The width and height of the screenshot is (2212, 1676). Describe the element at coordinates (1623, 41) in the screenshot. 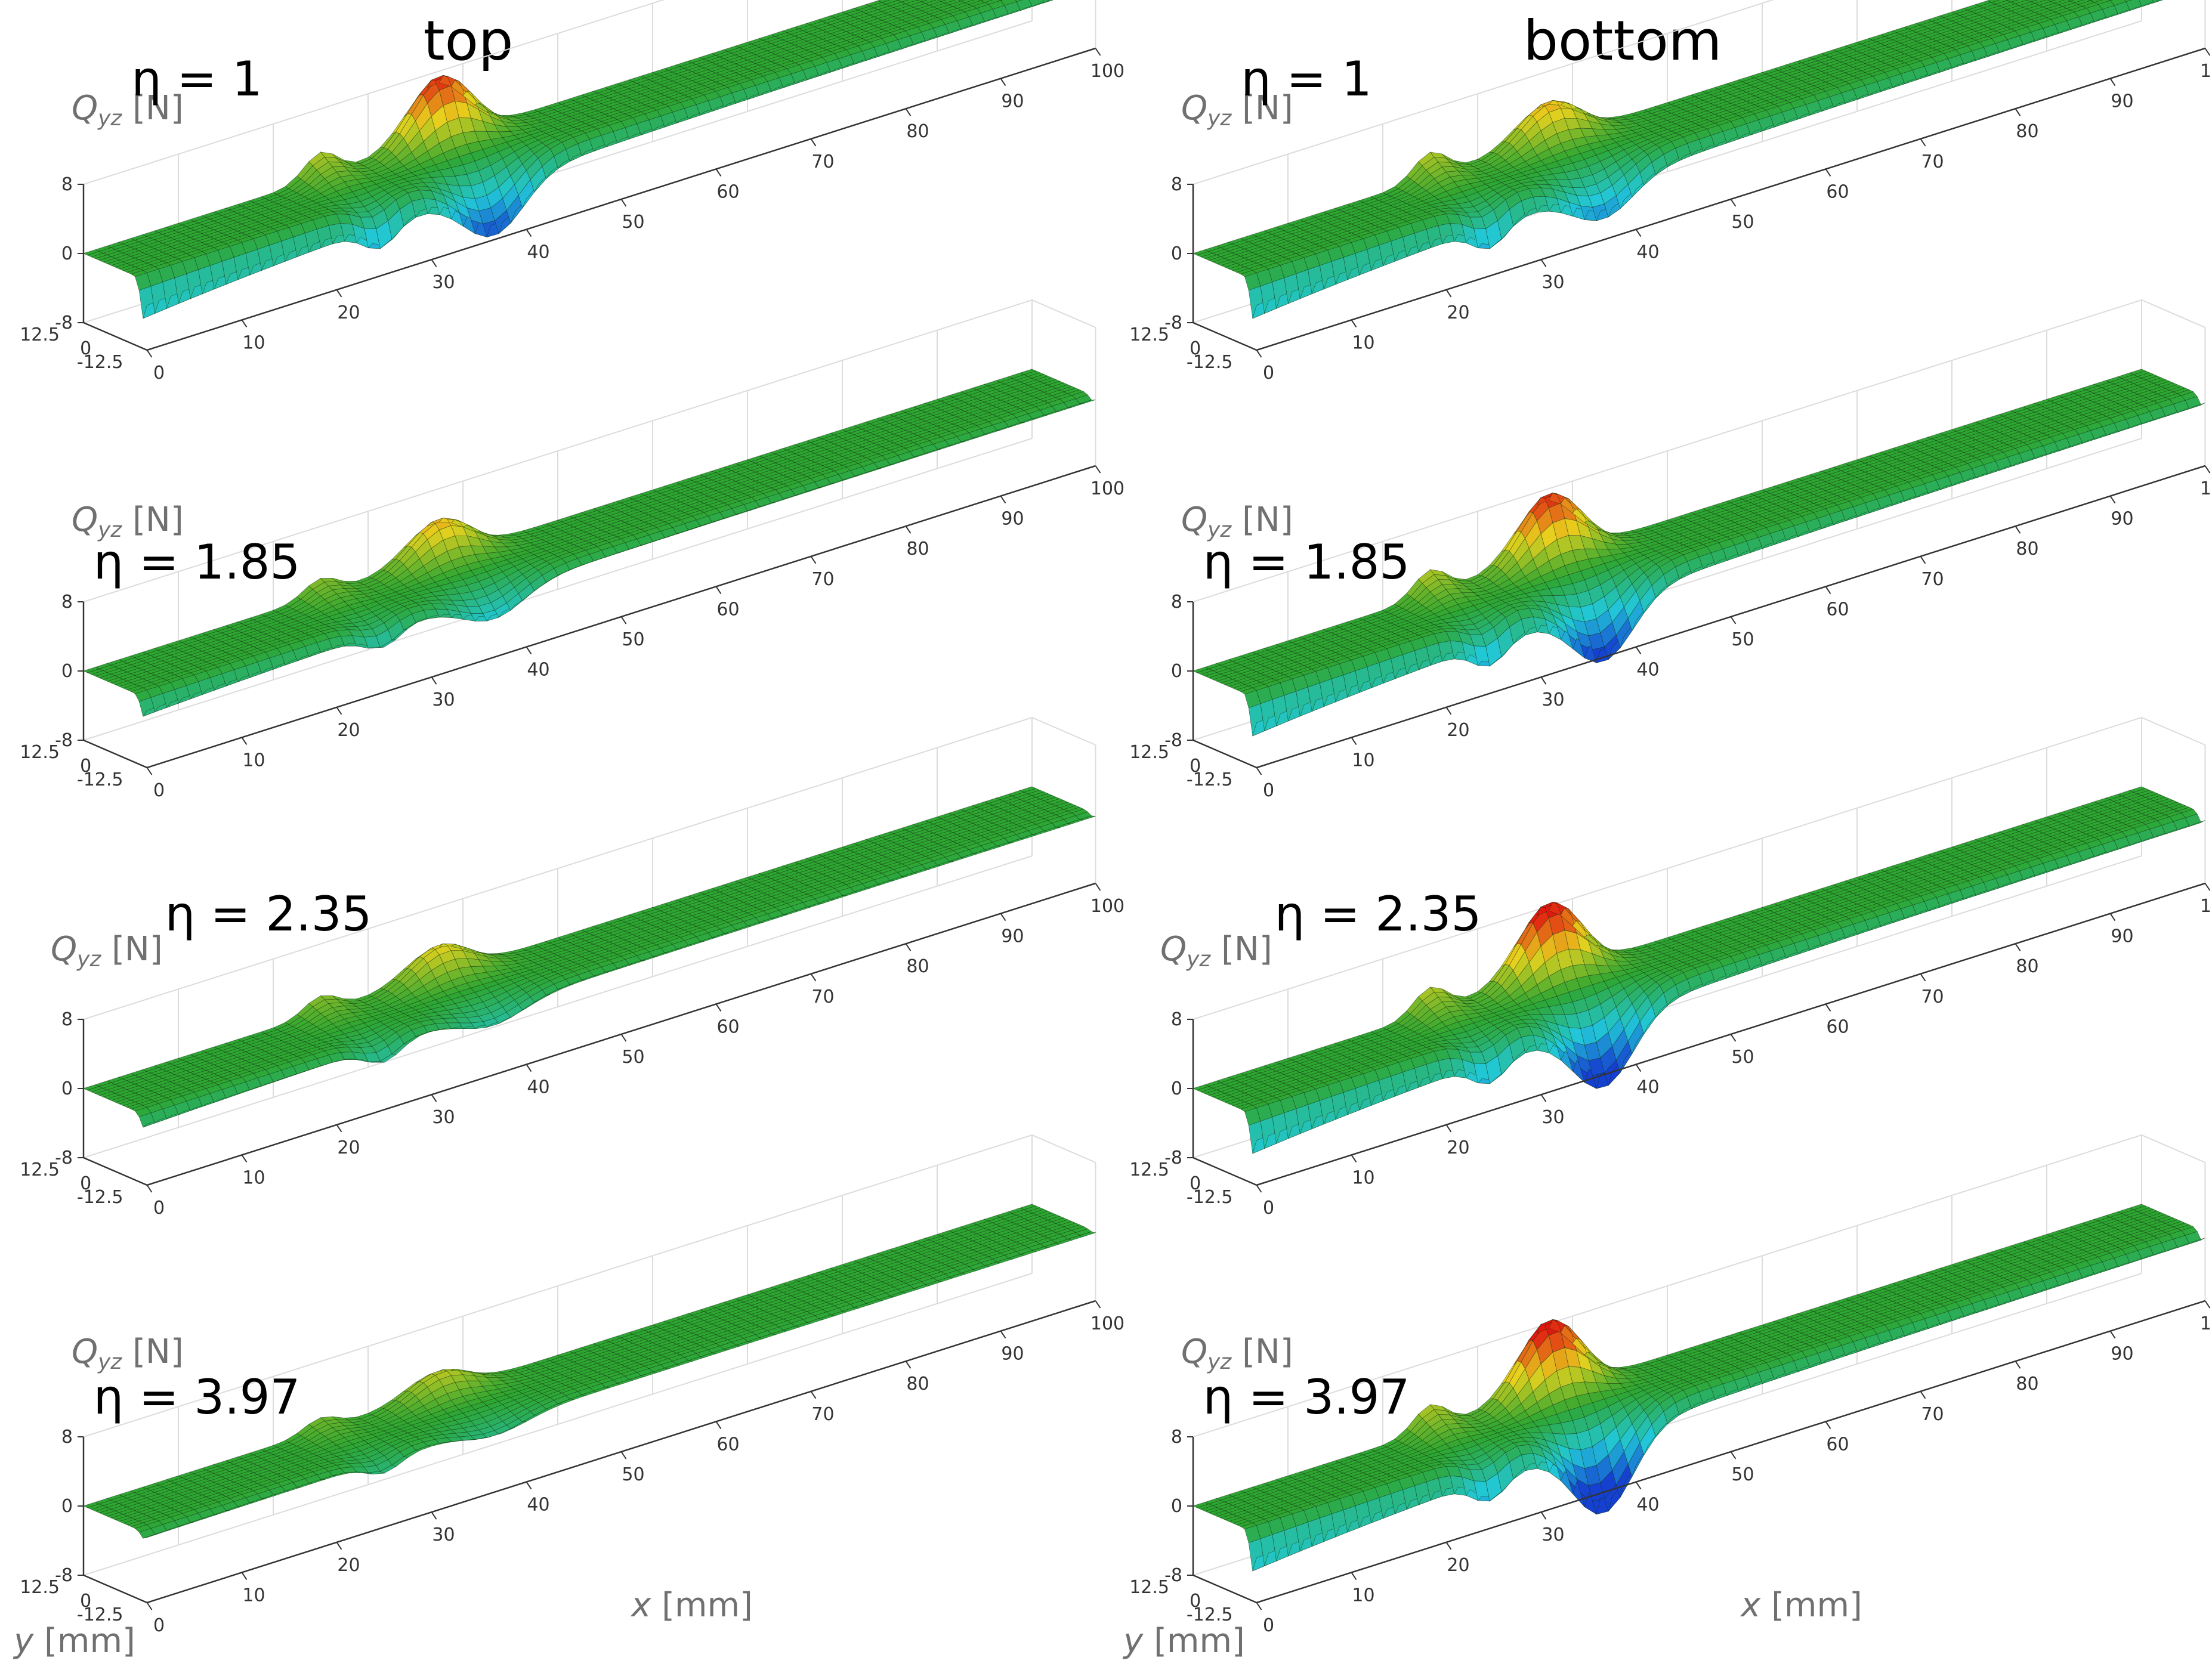

I see `column-title-bottom: bottom` at that location.